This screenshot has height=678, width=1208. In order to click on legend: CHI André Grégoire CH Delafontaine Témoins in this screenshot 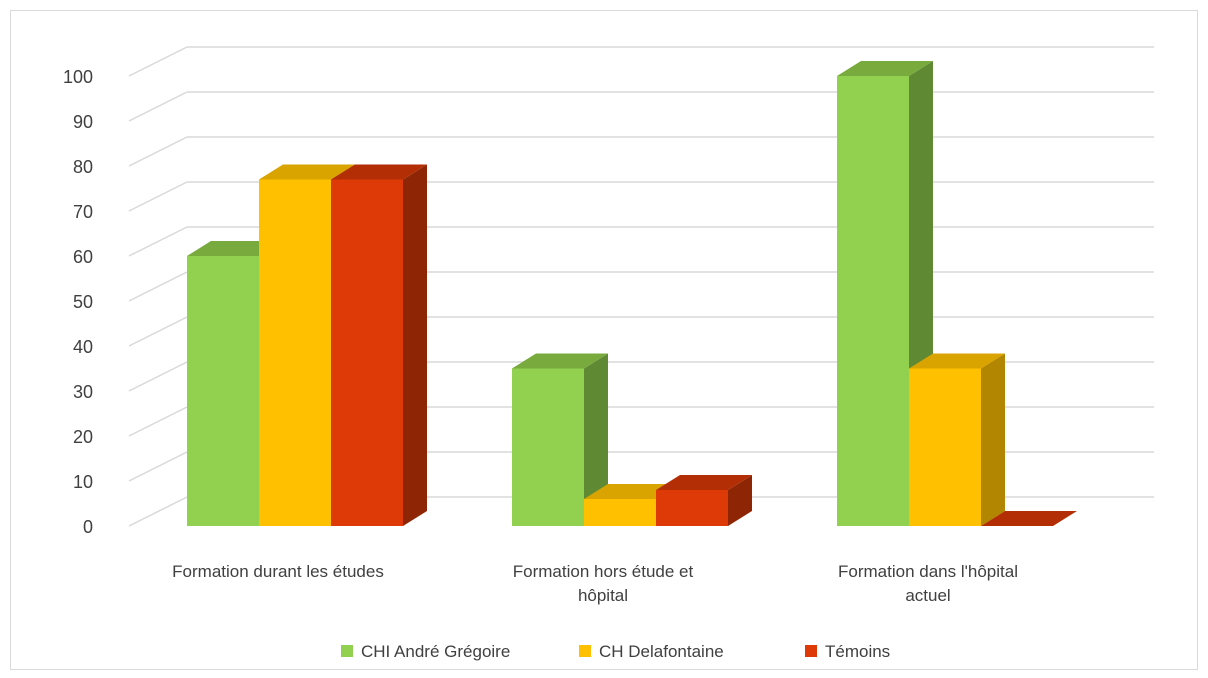, I will do `click(615, 651)`.